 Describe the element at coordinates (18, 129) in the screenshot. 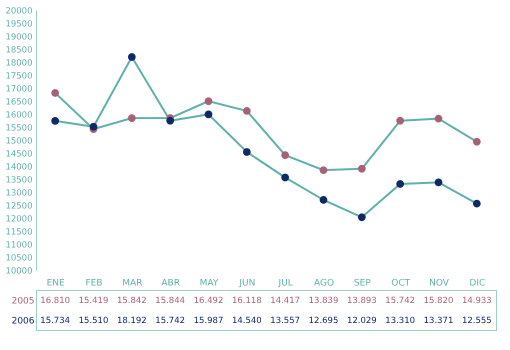

I see `y-tick-label: 15500` at that location.